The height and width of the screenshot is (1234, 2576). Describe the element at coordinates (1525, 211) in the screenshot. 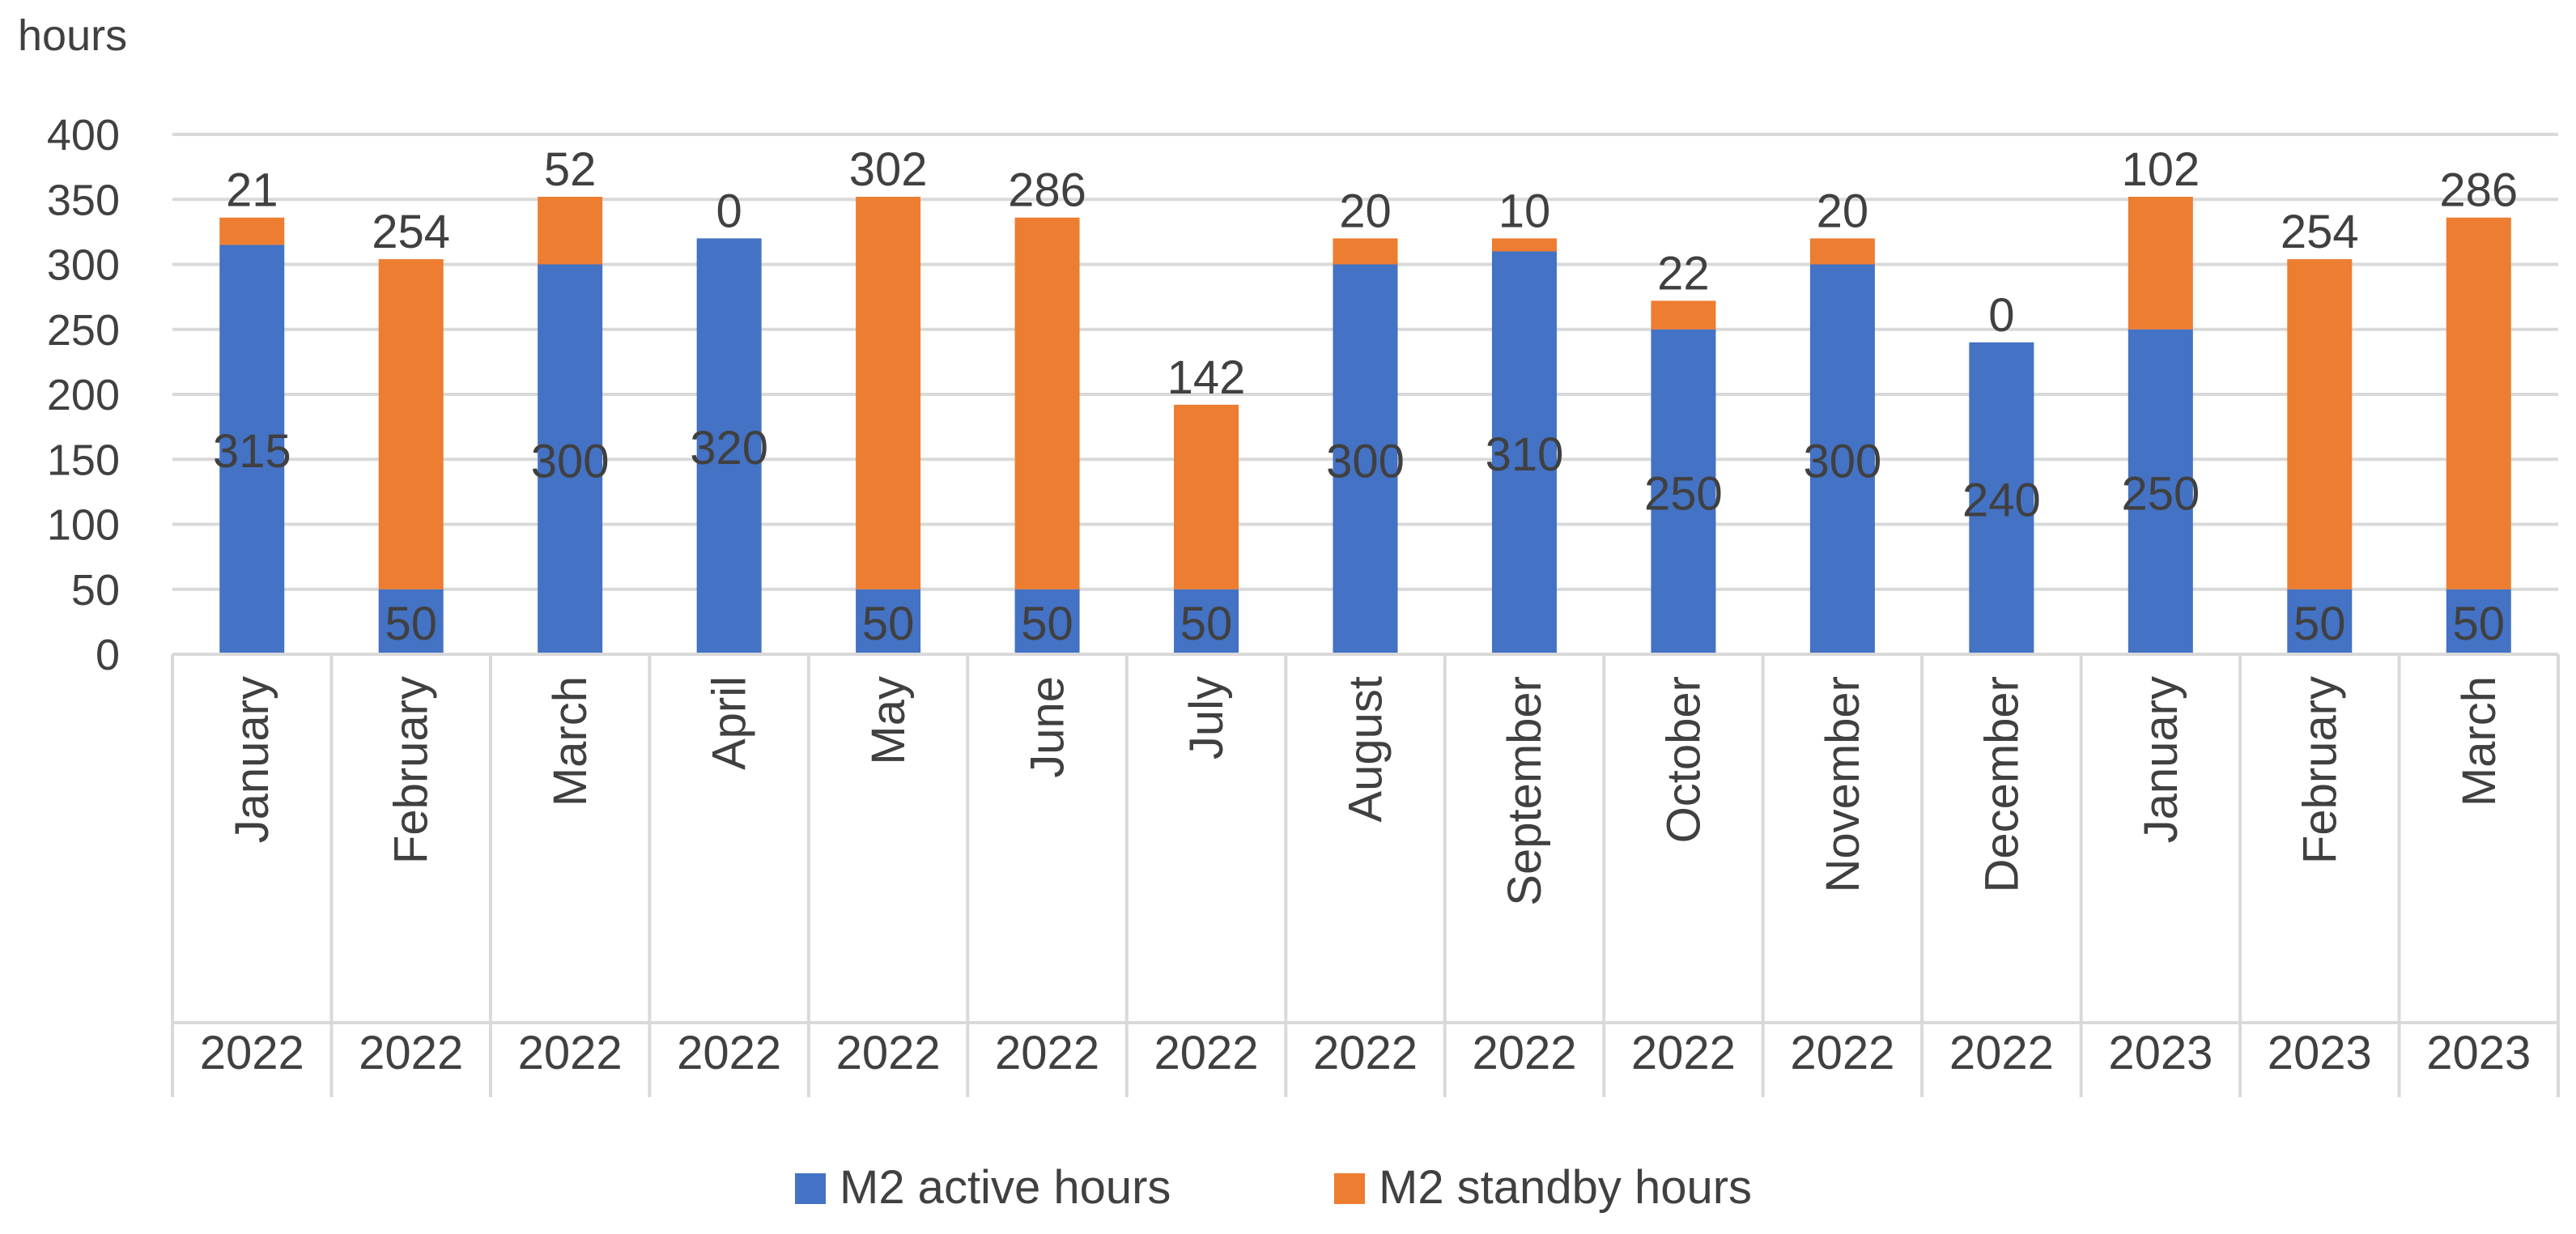

I see `data-label-standby: 10` at that location.